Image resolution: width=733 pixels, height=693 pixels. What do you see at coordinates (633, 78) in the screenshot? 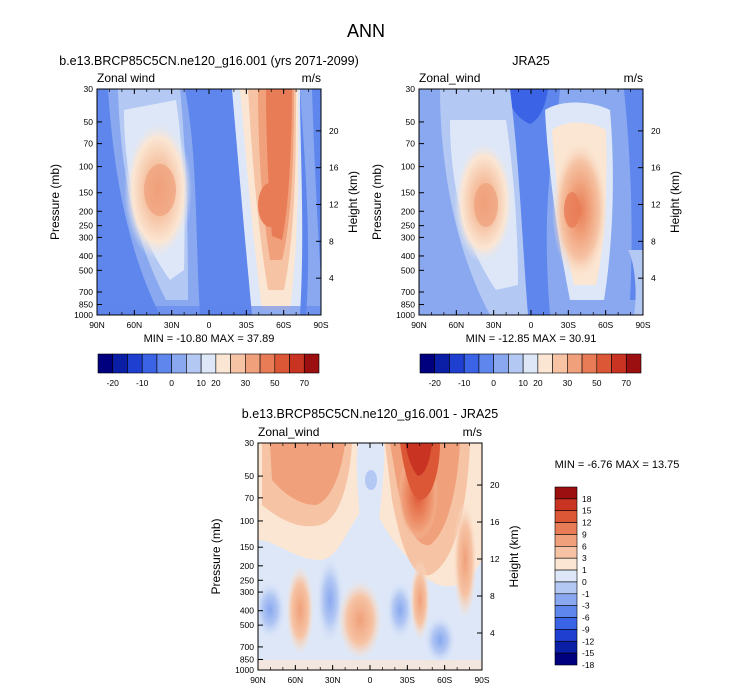
I see `panel-reanalysis-units-label: m/s` at bounding box center [633, 78].